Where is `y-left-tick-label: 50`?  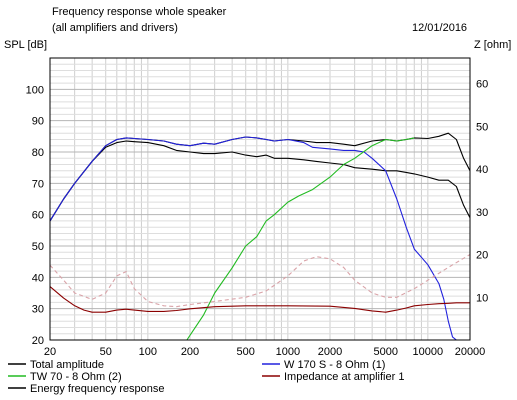
y-left-tick-label: 50 is located at coordinates (38, 247).